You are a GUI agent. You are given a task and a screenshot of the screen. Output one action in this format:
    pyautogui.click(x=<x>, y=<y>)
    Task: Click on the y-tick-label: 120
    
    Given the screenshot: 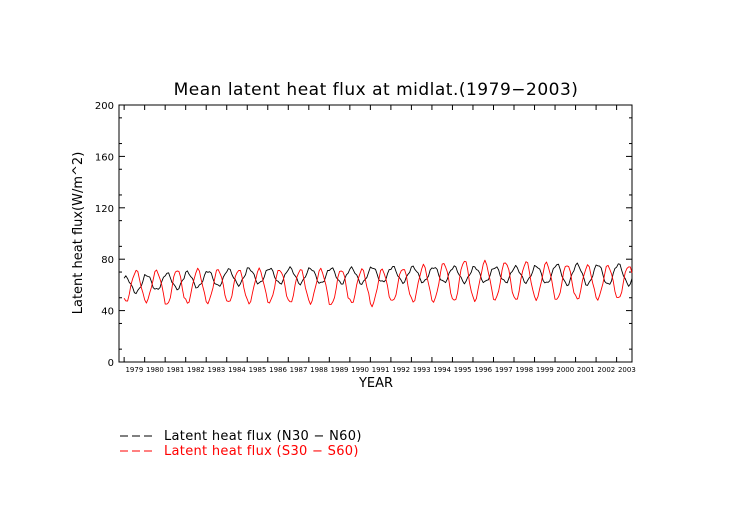 What is the action you would take?
    pyautogui.click(x=104, y=209)
    